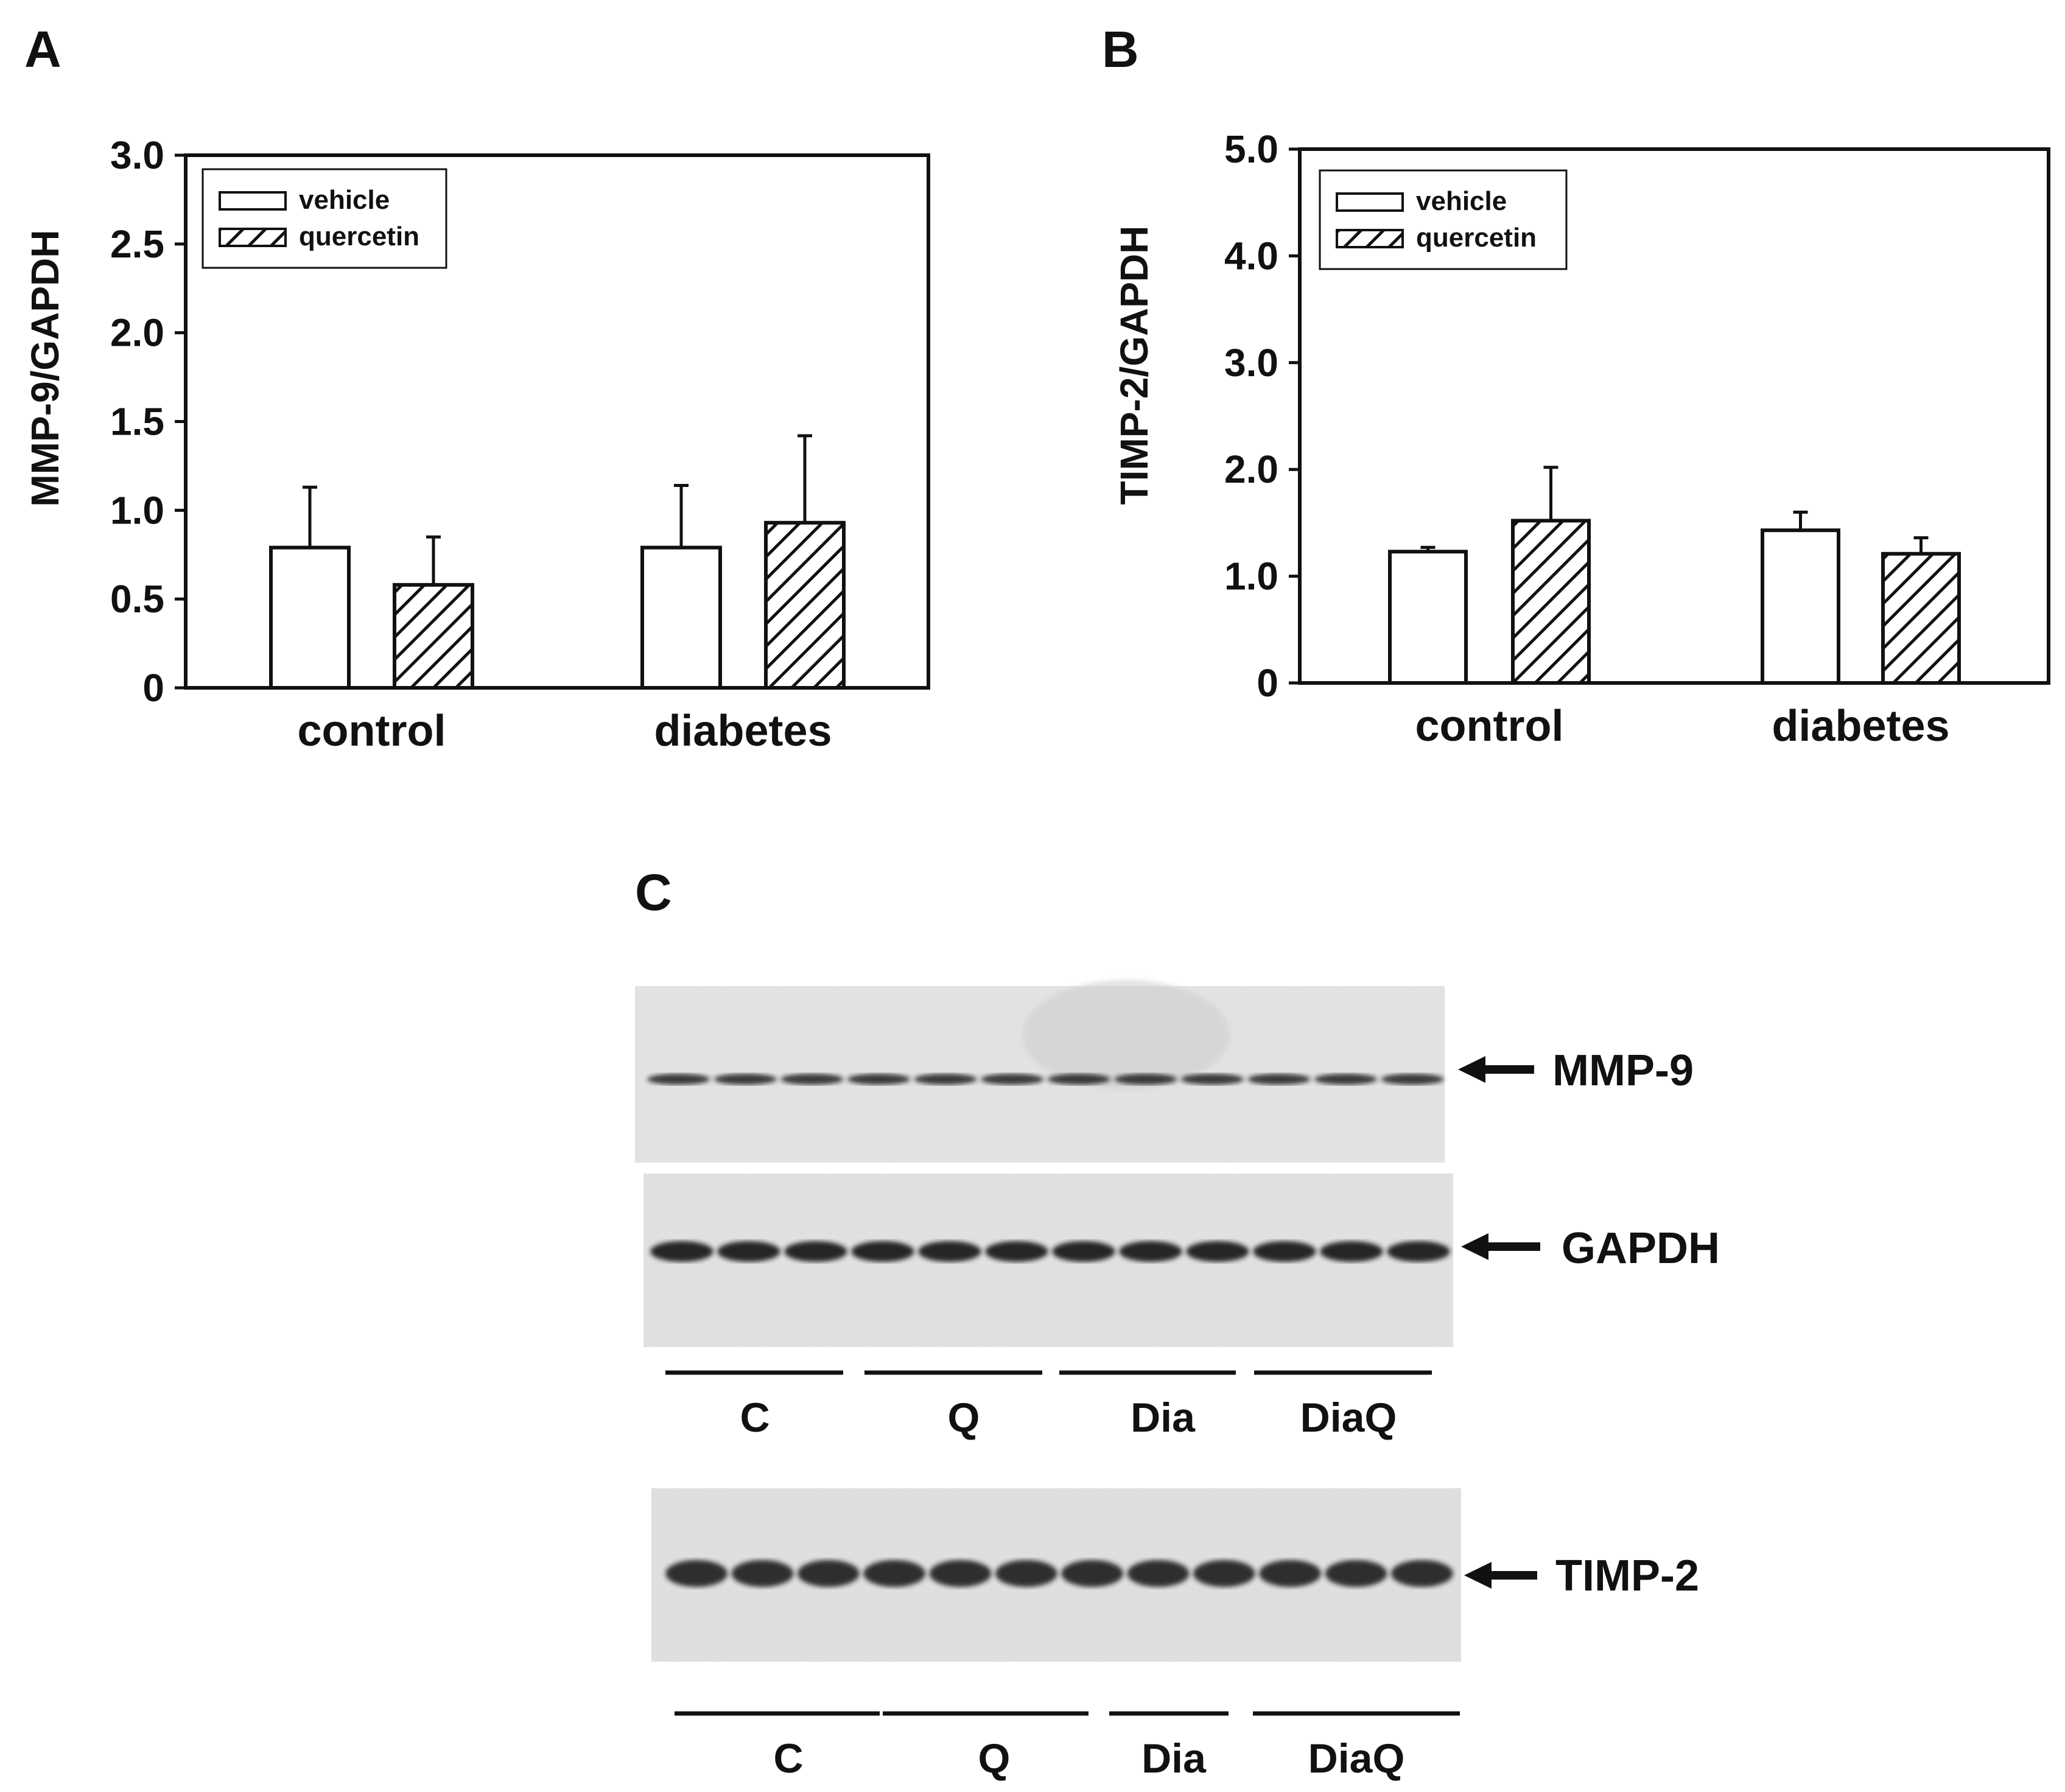 Image resolution: width=2065 pixels, height=1792 pixels. What do you see at coordinates (137, 599) in the screenshot?
I see `y-tick-label: 0.5` at bounding box center [137, 599].